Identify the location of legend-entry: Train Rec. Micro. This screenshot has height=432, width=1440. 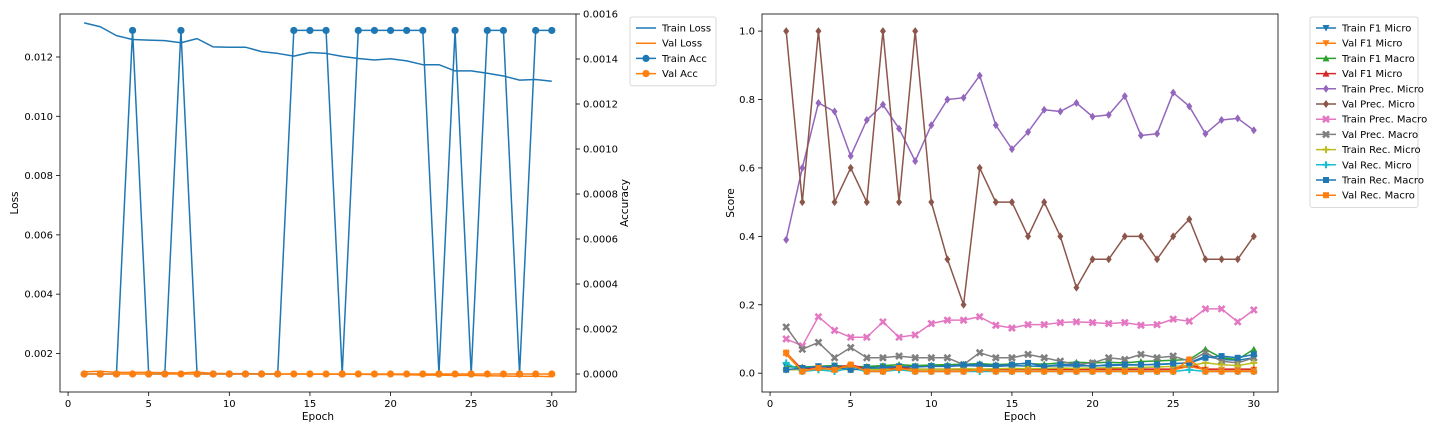
(1381, 150).